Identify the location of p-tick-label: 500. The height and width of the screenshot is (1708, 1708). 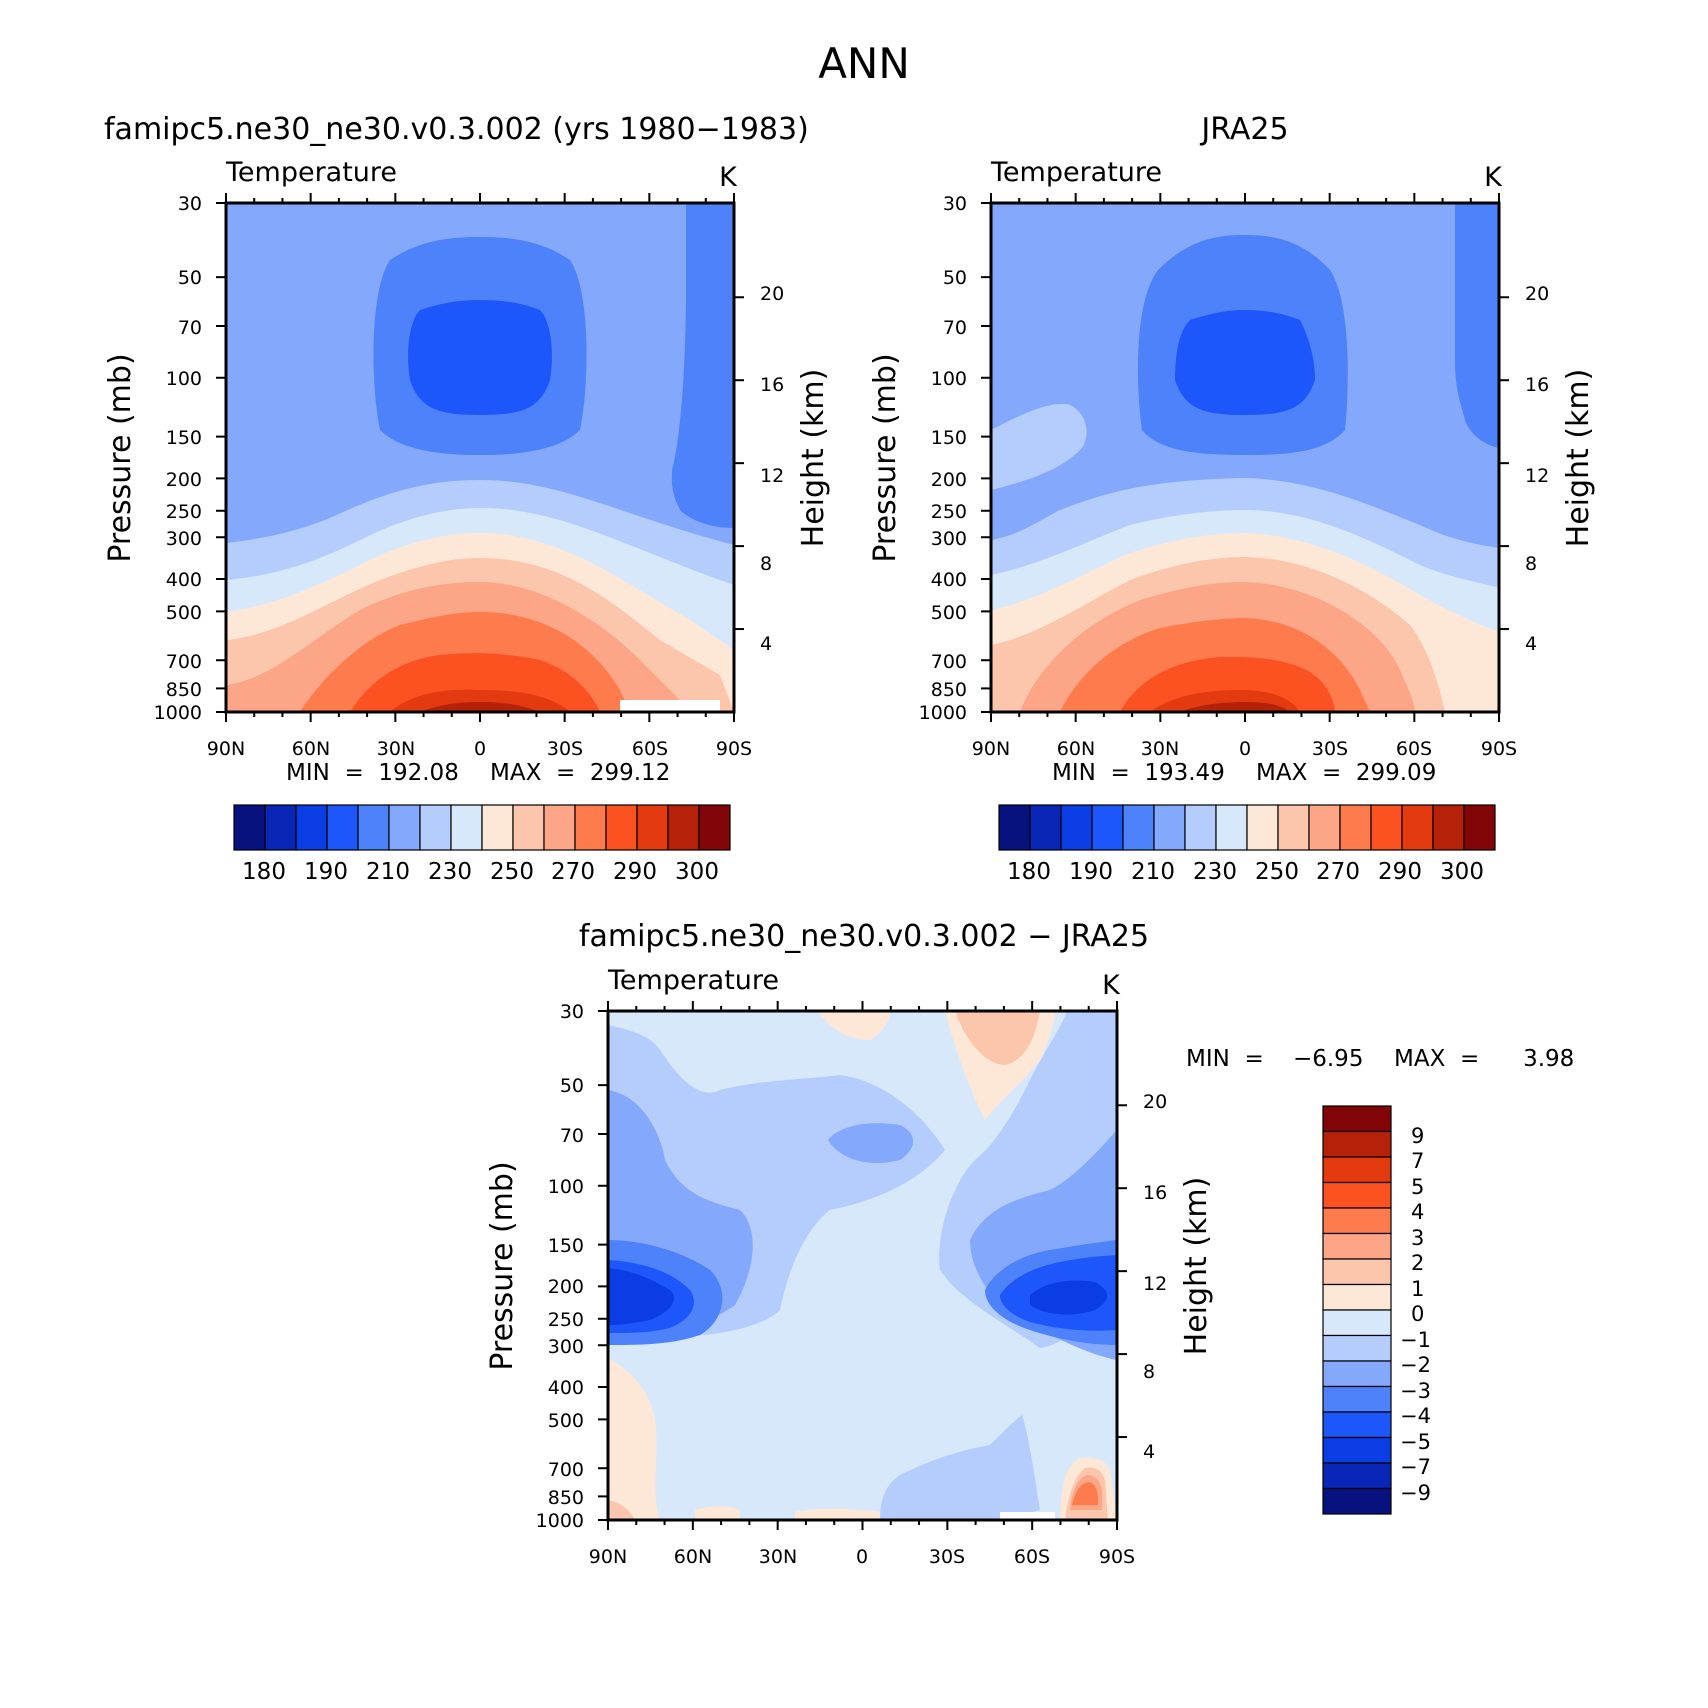
(184, 613).